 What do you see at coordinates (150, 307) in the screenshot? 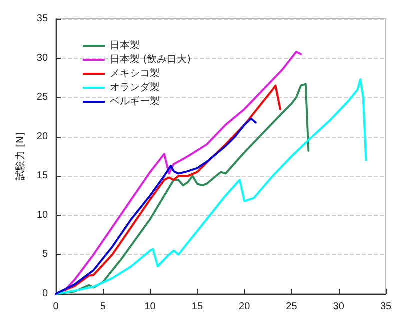
I see `x-tick-label: 10` at bounding box center [150, 307].